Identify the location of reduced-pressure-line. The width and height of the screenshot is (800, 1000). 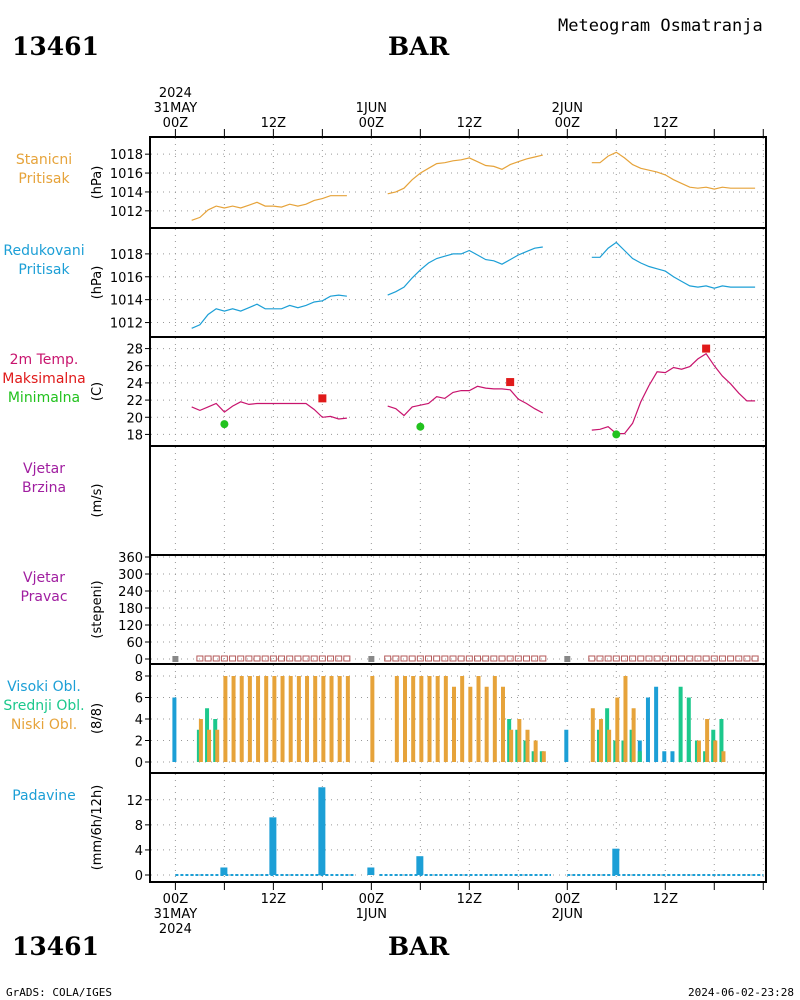
(269, 311).